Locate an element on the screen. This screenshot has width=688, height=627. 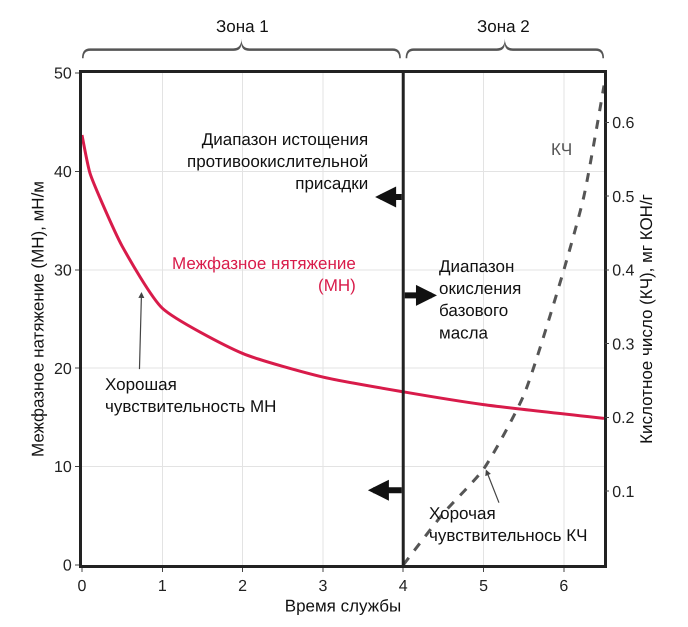
annotation: Хорошая чувствительность МН is located at coordinates (190, 395).